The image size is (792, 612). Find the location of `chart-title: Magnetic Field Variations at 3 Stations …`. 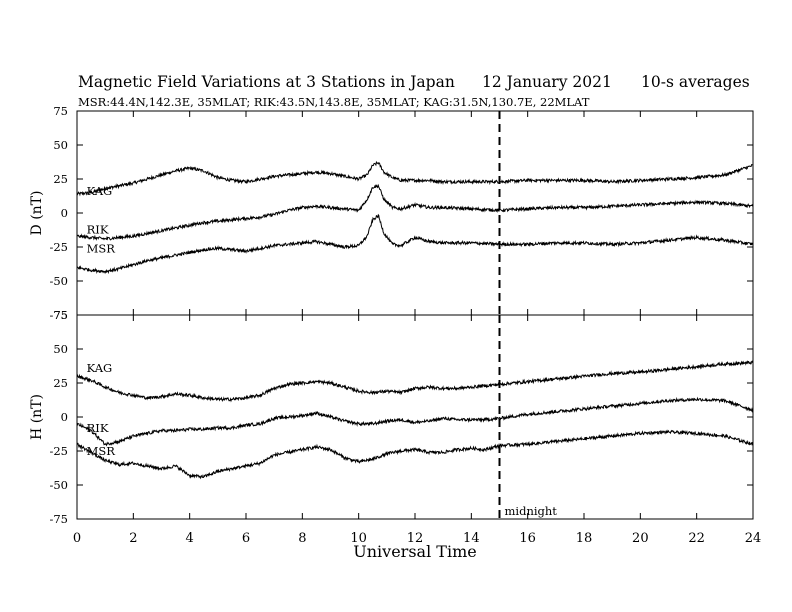

chart-title: Magnetic Field Variations at 3 Stations … is located at coordinates (266, 82).